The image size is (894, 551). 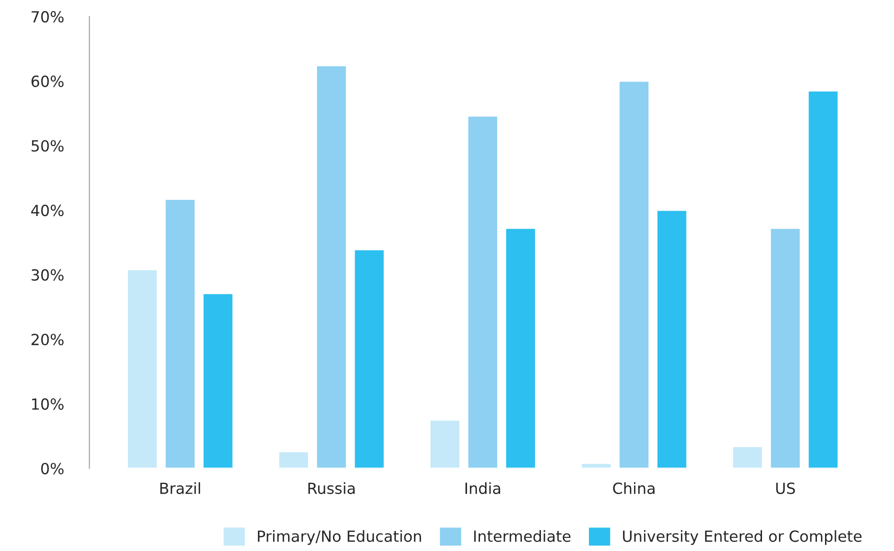 What do you see at coordinates (48, 16) in the screenshot?
I see `y-tick-label: 70%` at bounding box center [48, 16].